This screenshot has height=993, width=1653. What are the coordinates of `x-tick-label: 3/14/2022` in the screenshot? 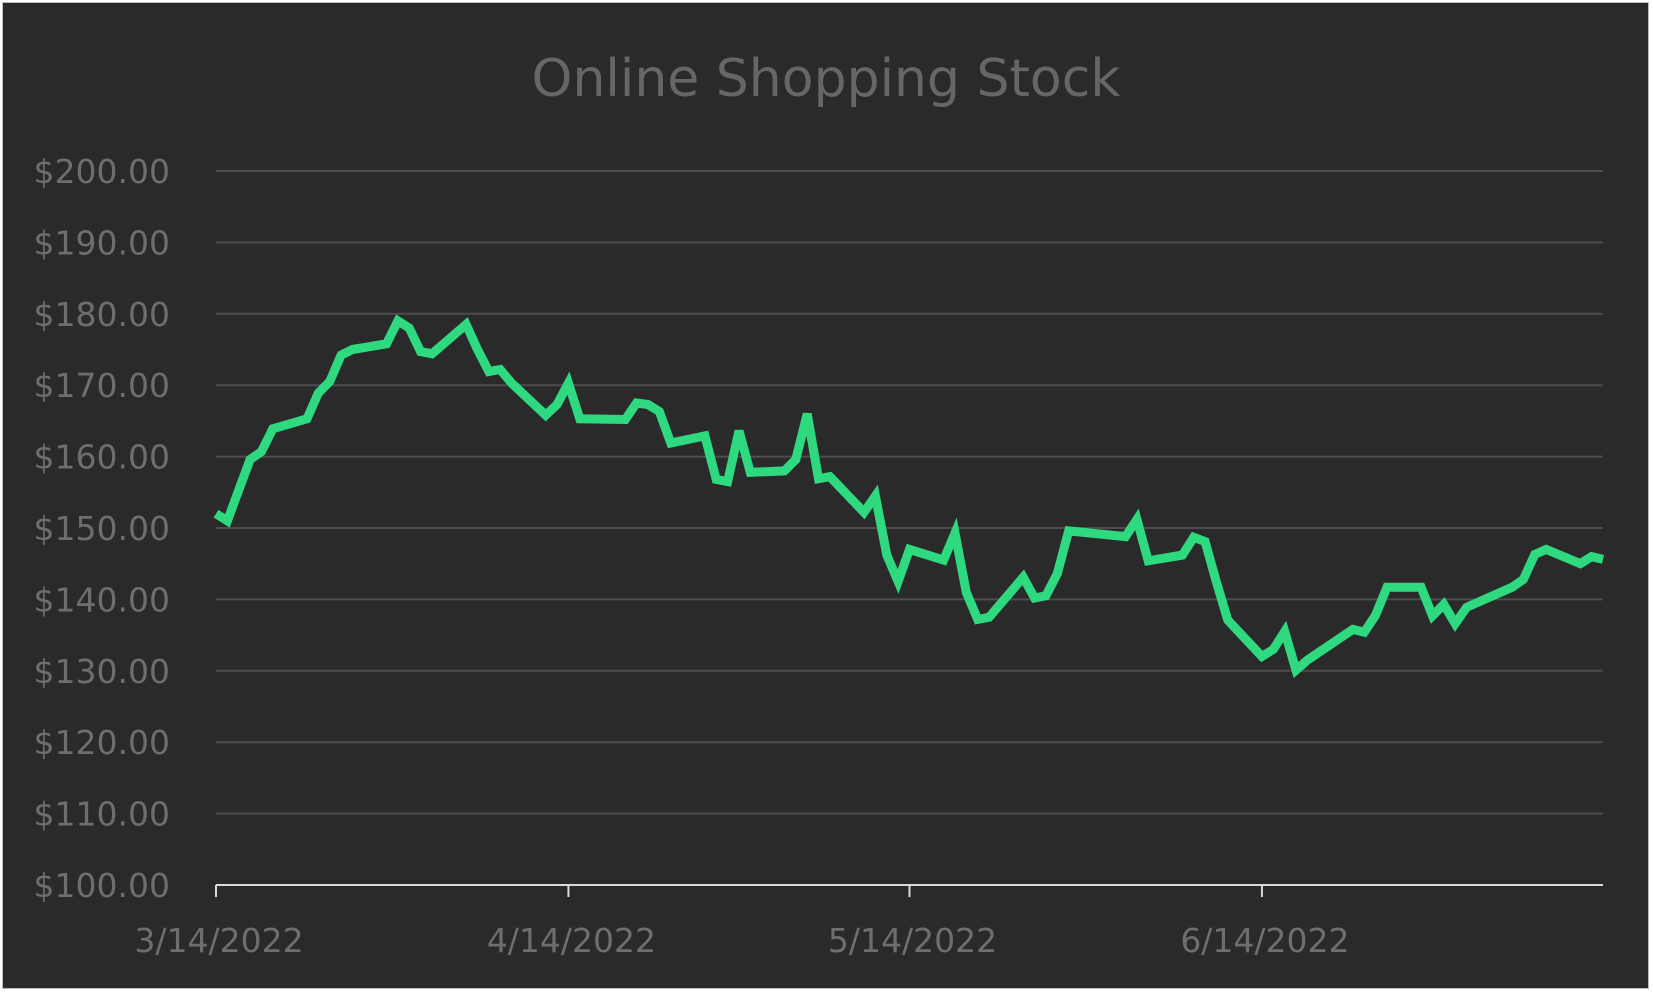 It's located at (218, 940).